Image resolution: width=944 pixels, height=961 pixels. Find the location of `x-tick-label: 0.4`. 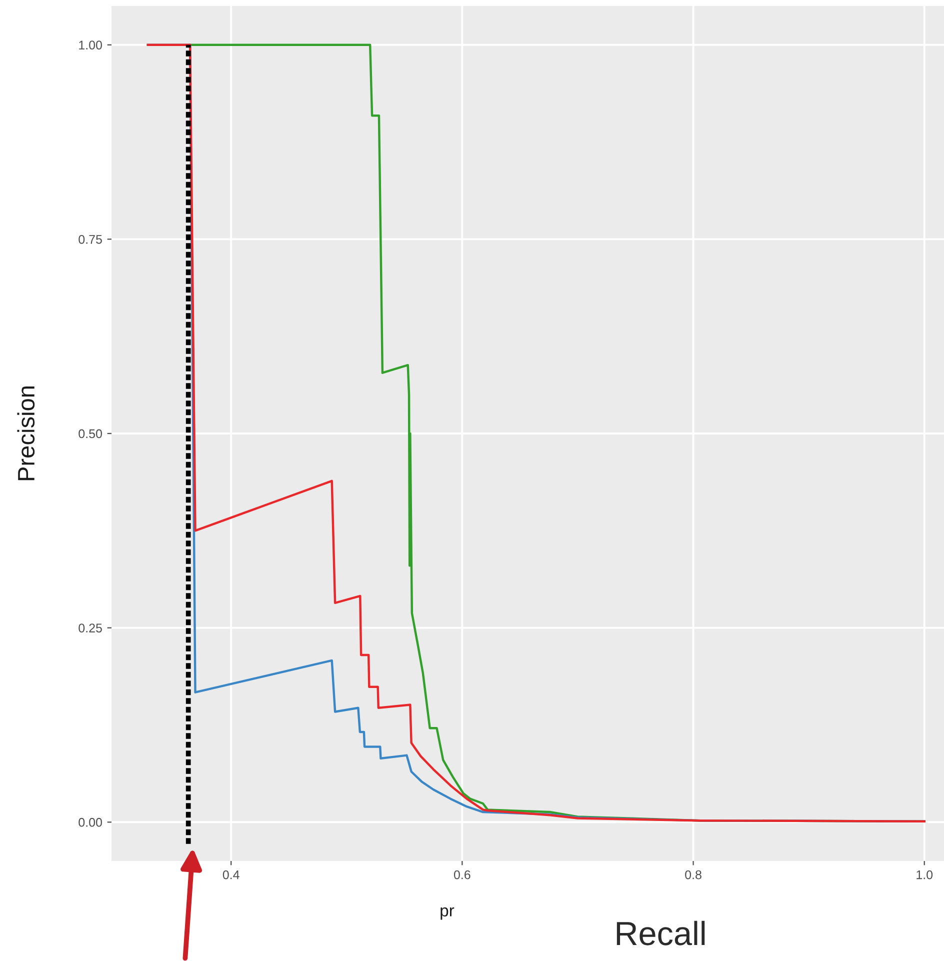

x-tick-label: 0.4 is located at coordinates (231, 875).